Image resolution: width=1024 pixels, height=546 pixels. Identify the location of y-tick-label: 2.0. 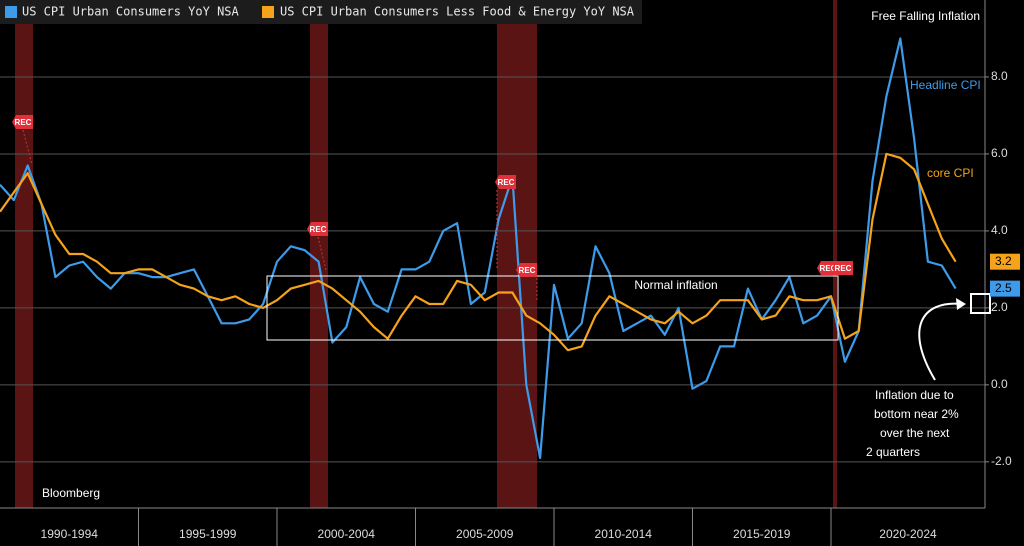
(999, 307).